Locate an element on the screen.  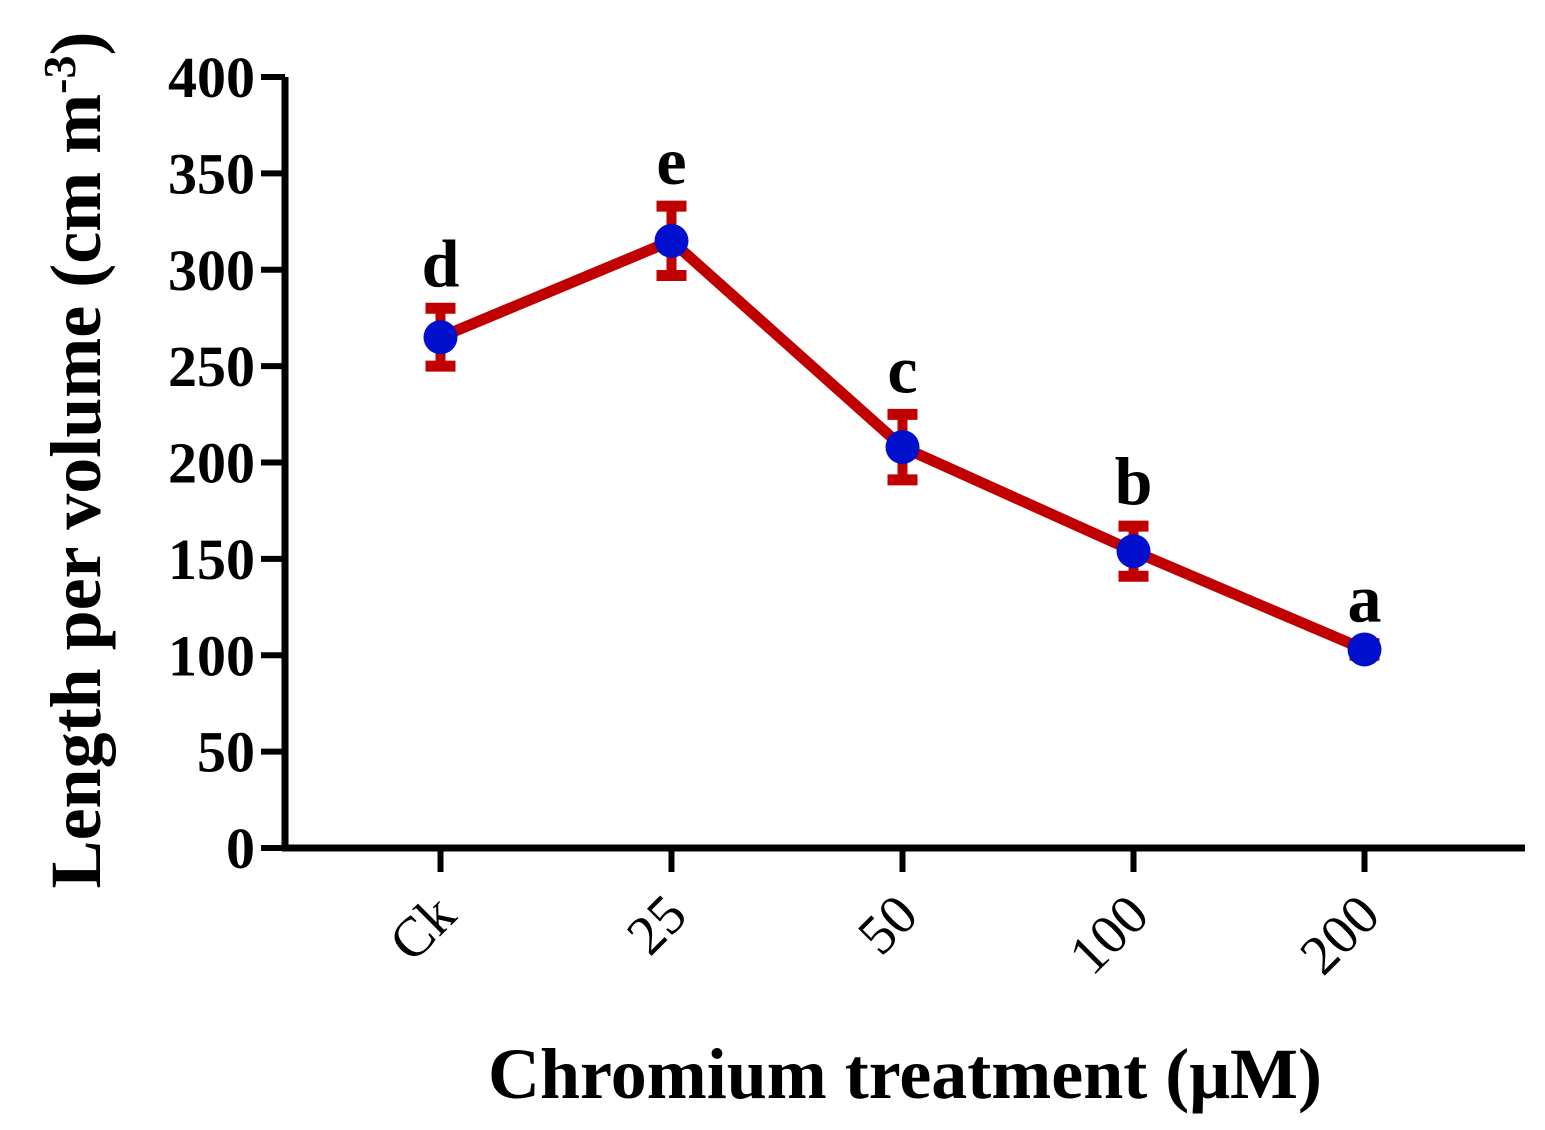
significance-letter: b is located at coordinates (1134, 481).